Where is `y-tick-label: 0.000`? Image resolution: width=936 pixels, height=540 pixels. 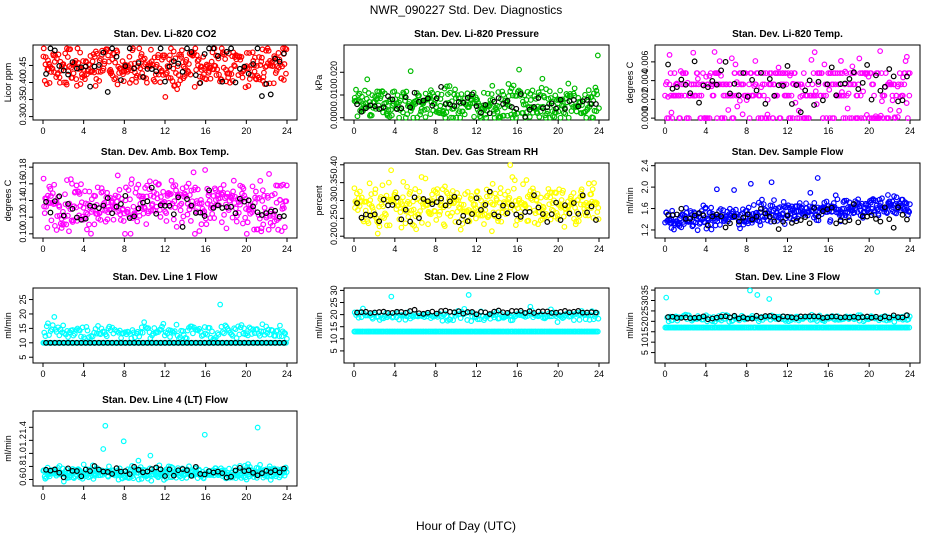 y-tick-label: 0.000 is located at coordinates (645, 118).